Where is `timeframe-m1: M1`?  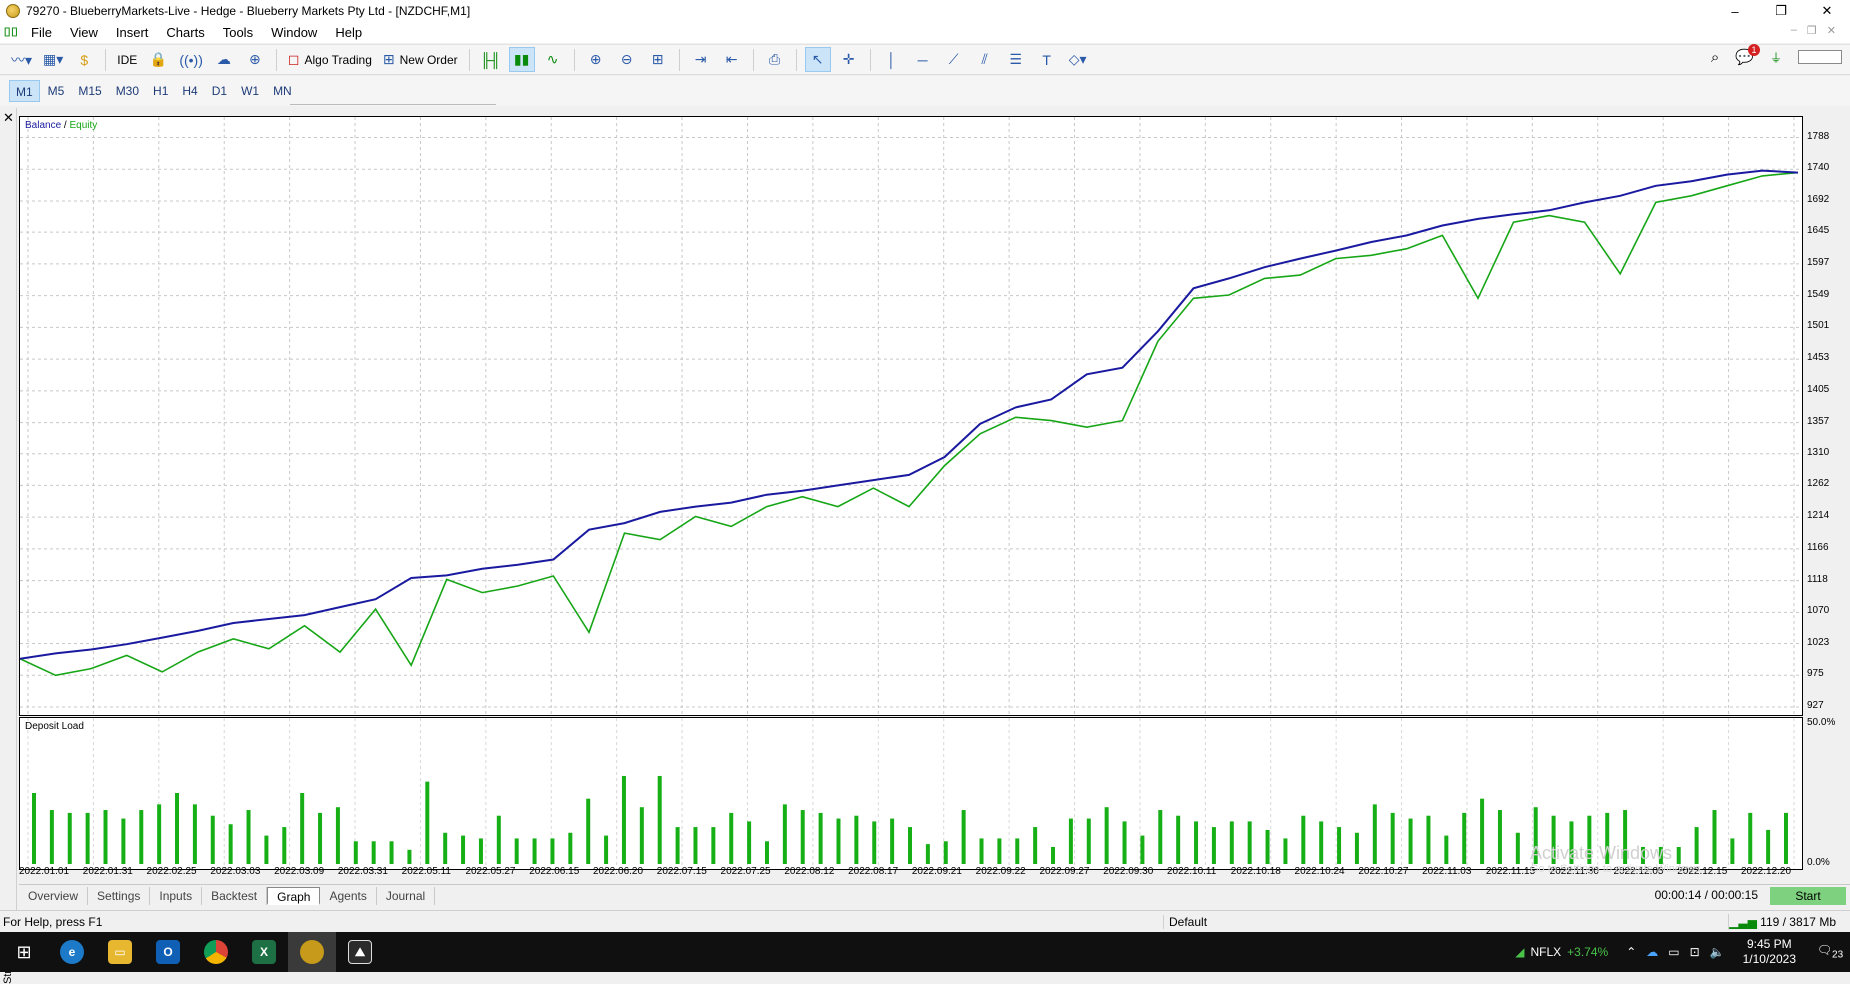
timeframe-m1: M1 is located at coordinates (24, 91).